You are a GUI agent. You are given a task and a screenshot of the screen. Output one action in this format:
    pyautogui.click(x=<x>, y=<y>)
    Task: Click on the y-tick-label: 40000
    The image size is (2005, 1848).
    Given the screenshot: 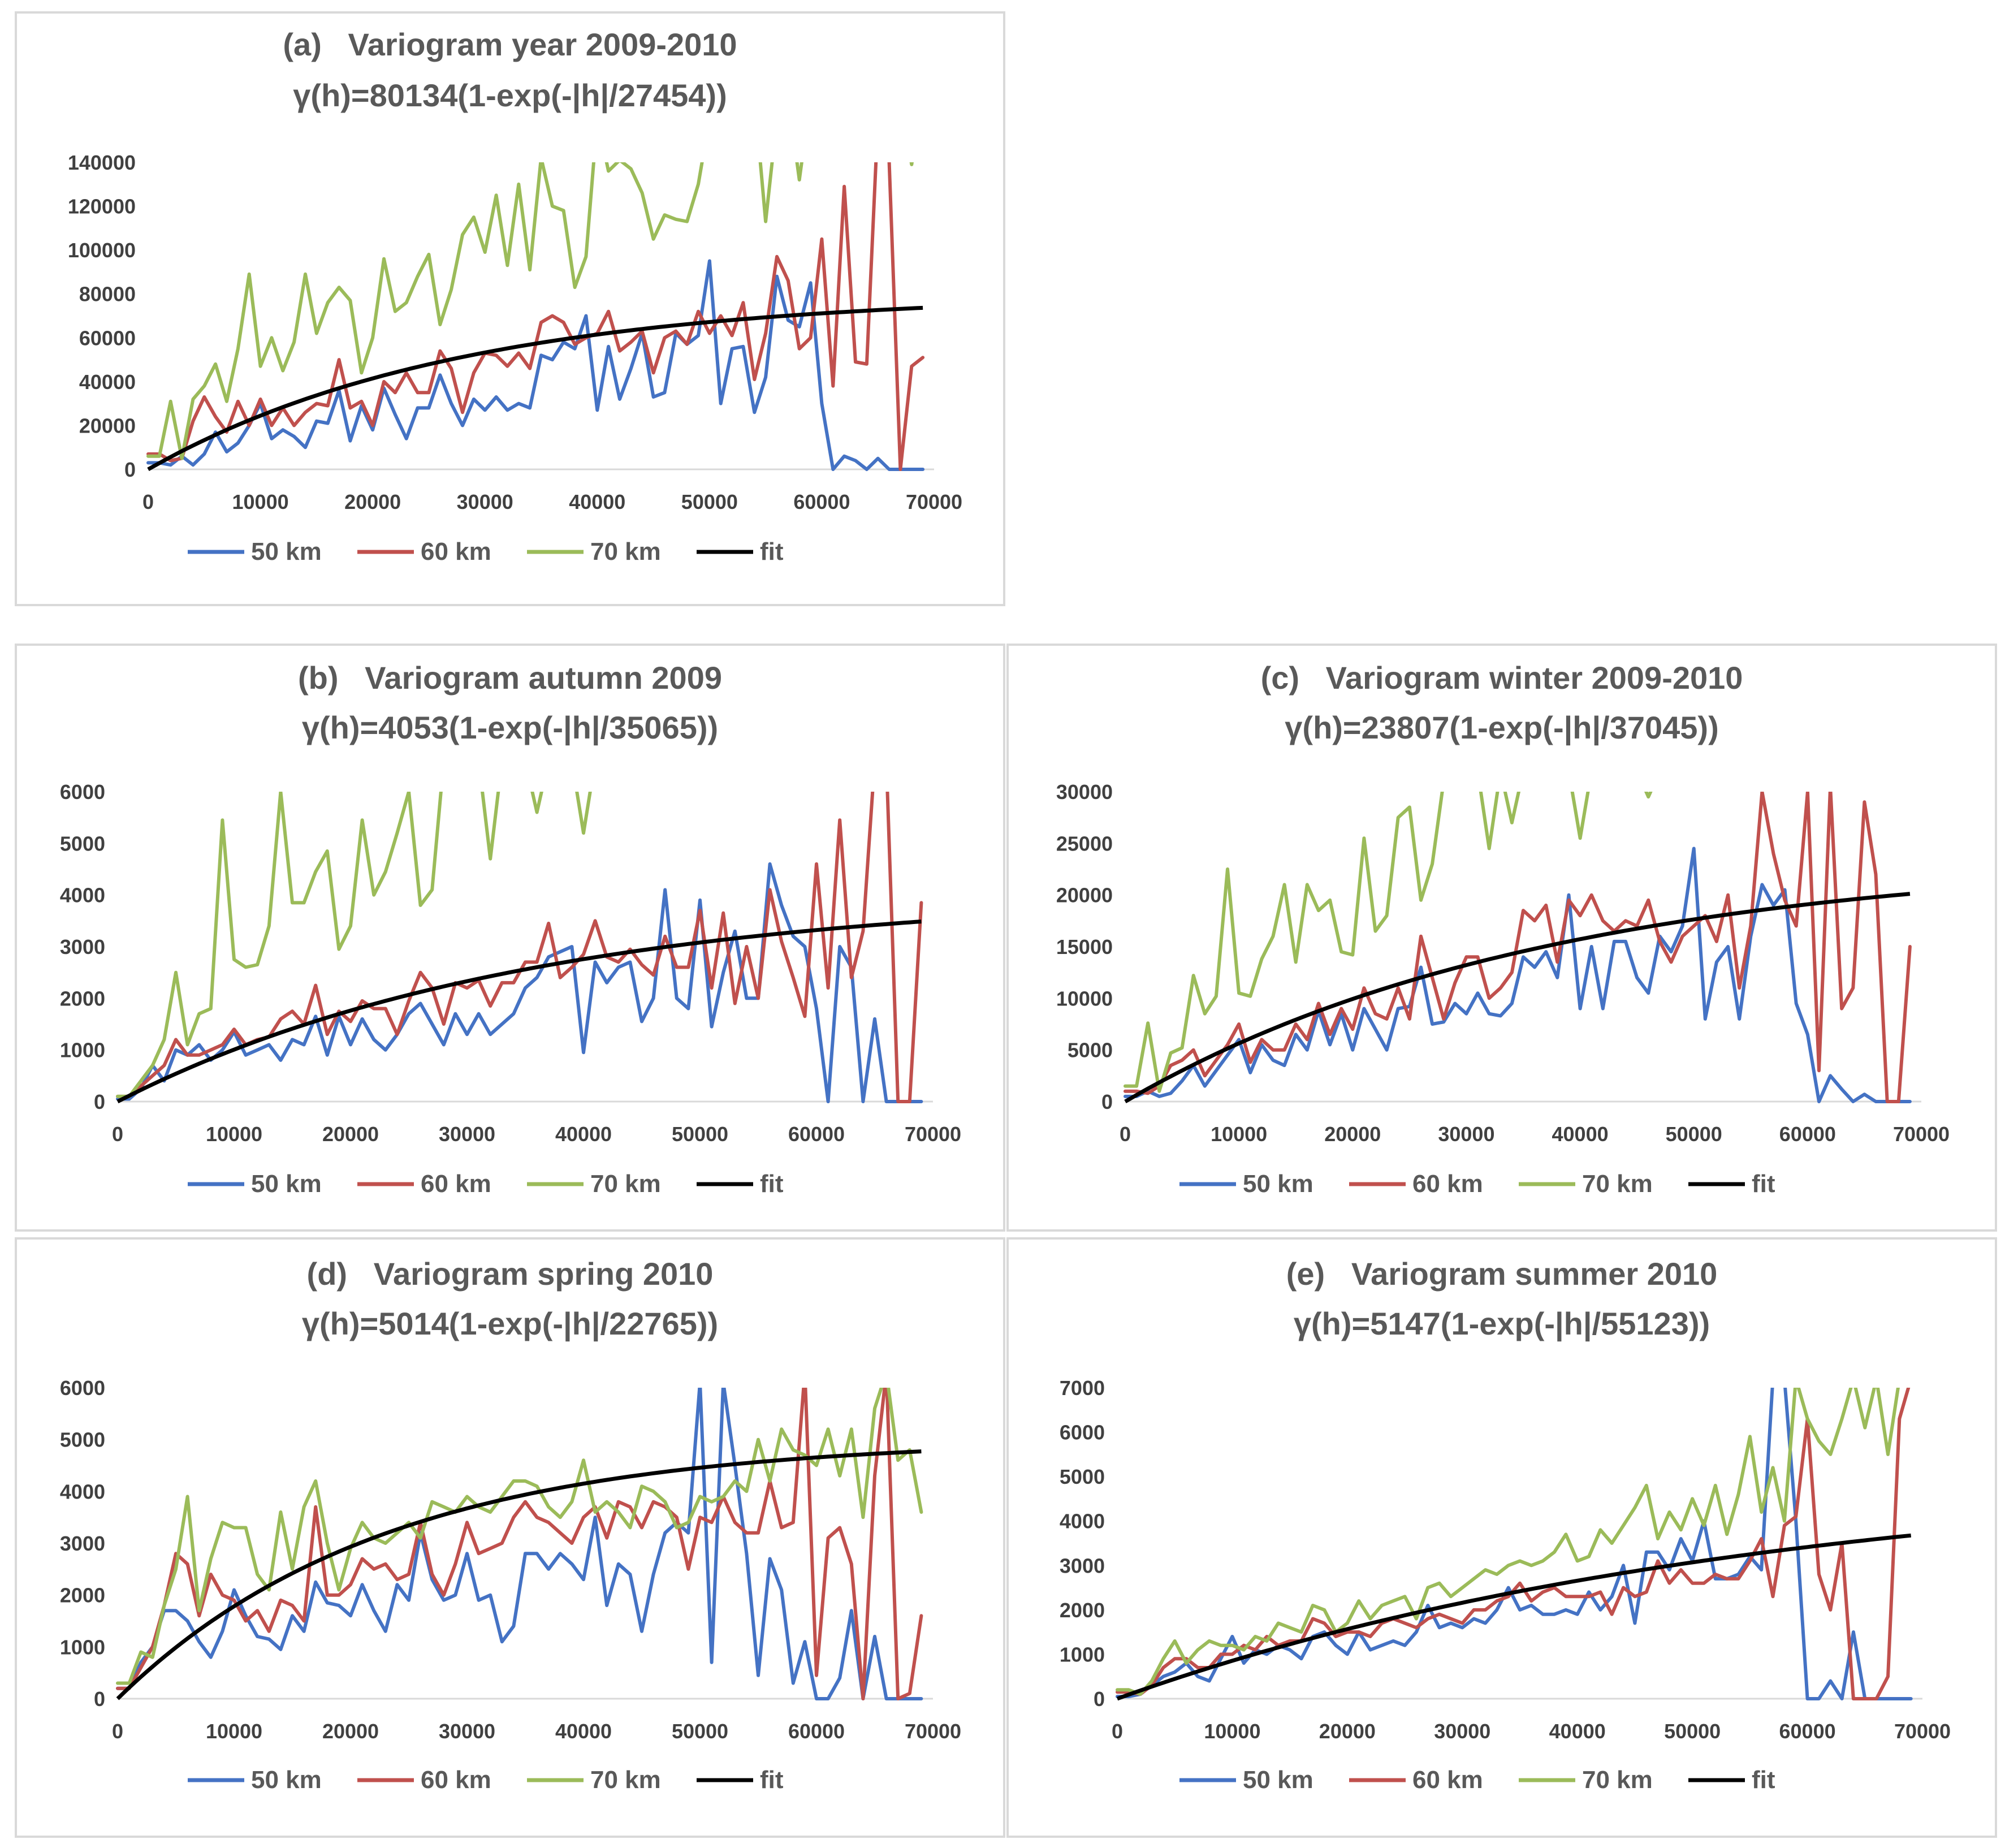 What is the action you would take?
    pyautogui.click(x=108, y=382)
    